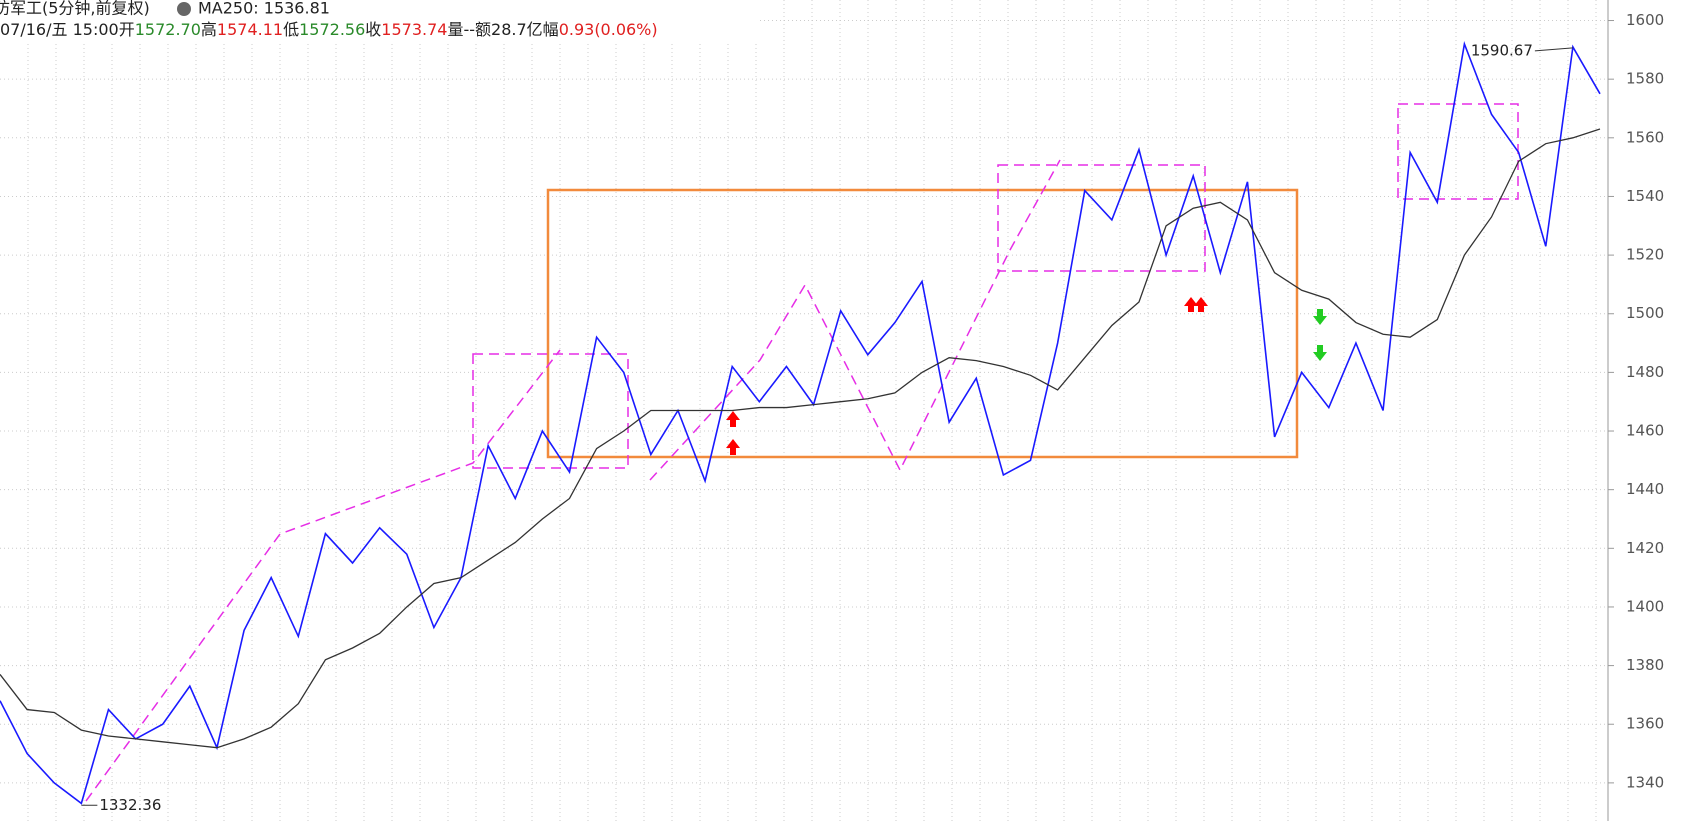 The image size is (1686, 821). I want to click on field-label: 收, so click(373, 29).